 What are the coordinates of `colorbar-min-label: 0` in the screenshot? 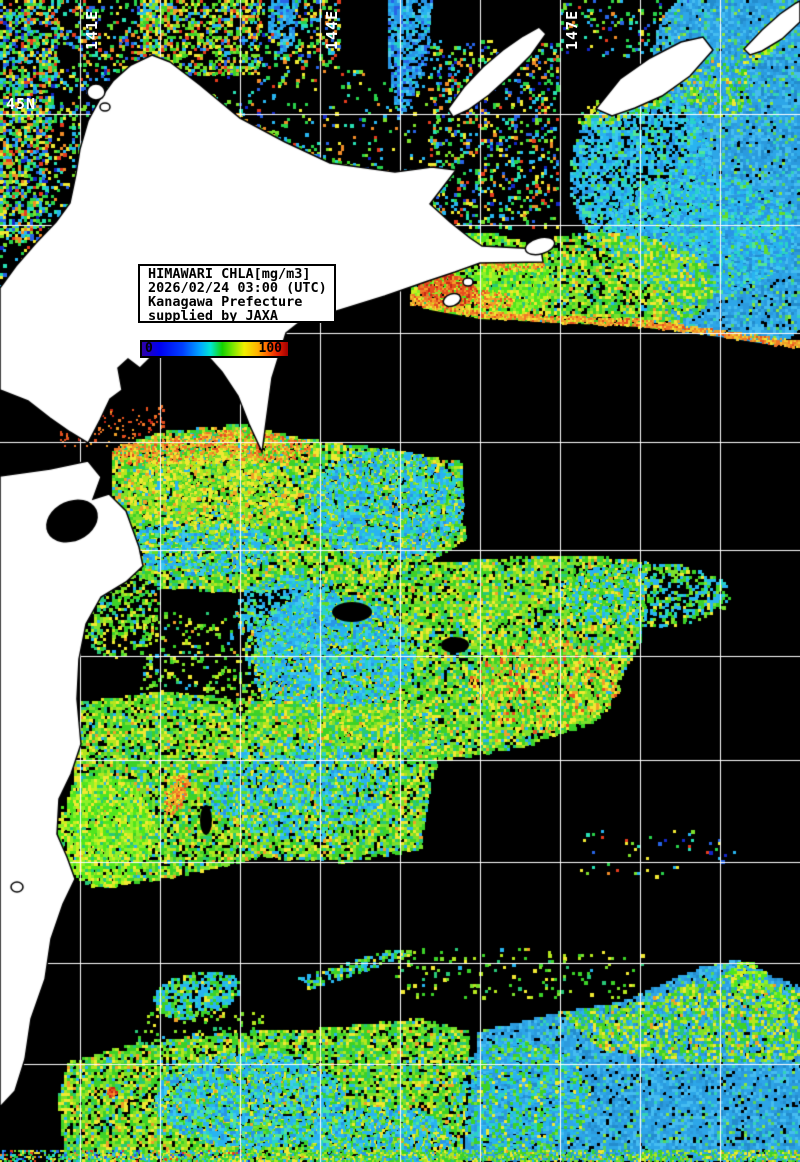 It's located at (149, 348).